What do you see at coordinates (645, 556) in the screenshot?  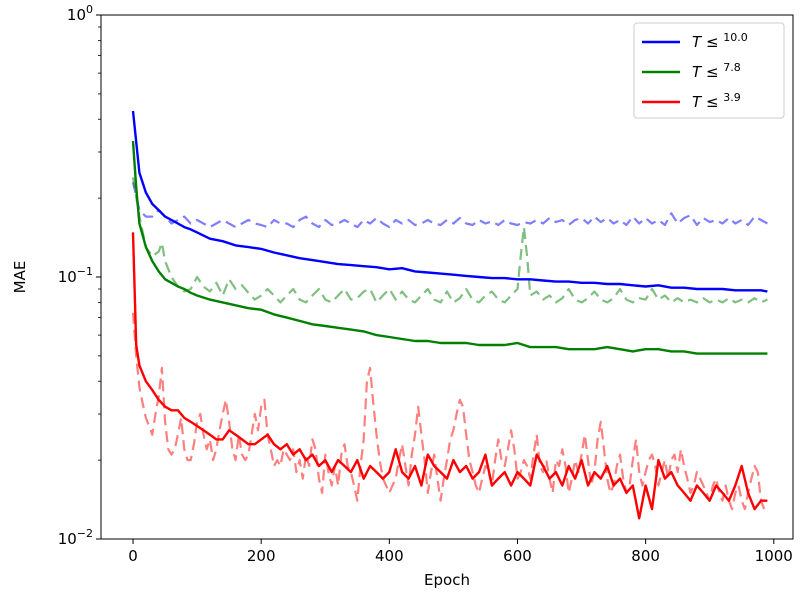 I see `x-tick-label: 800` at bounding box center [645, 556].